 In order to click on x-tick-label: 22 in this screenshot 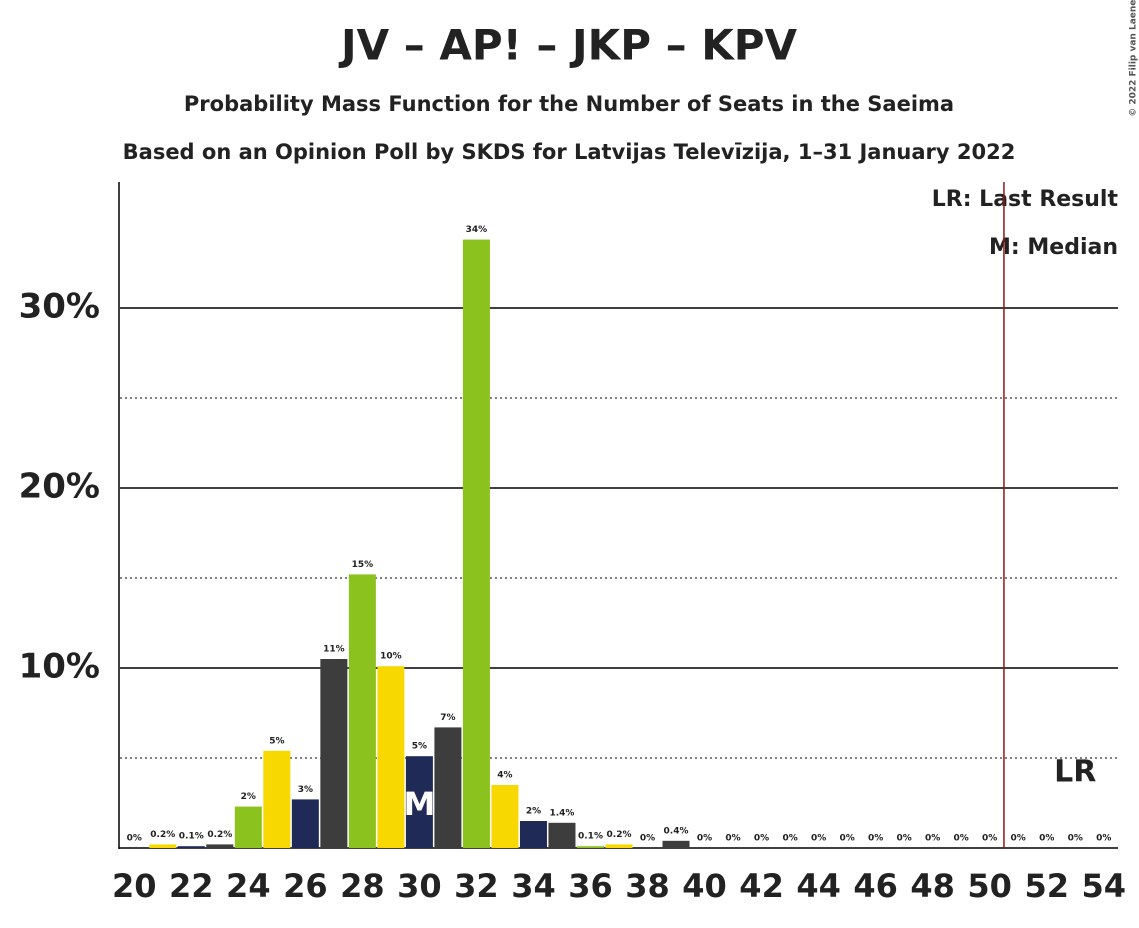, I will do `click(191, 886)`.